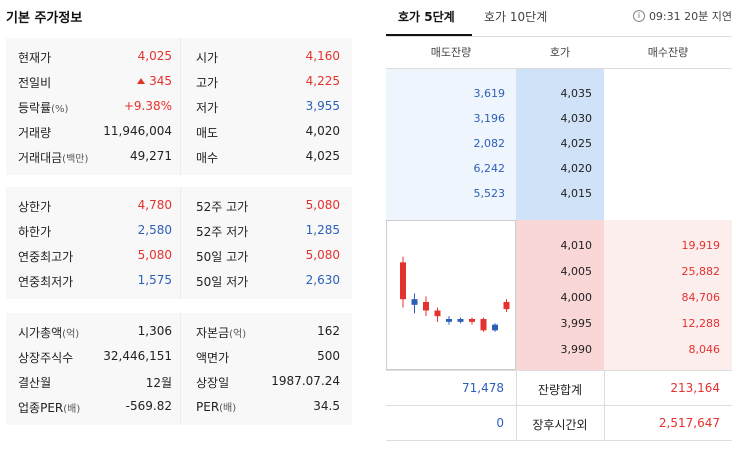 The image size is (738, 450). What do you see at coordinates (323, 280) in the screenshot?
I see `value: 2,630` at bounding box center [323, 280].